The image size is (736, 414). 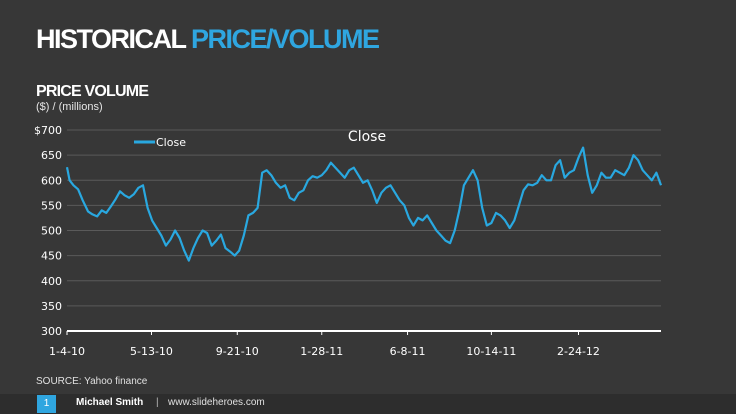 What do you see at coordinates (51, 231) in the screenshot?
I see `y-tick-label: 500` at bounding box center [51, 231].